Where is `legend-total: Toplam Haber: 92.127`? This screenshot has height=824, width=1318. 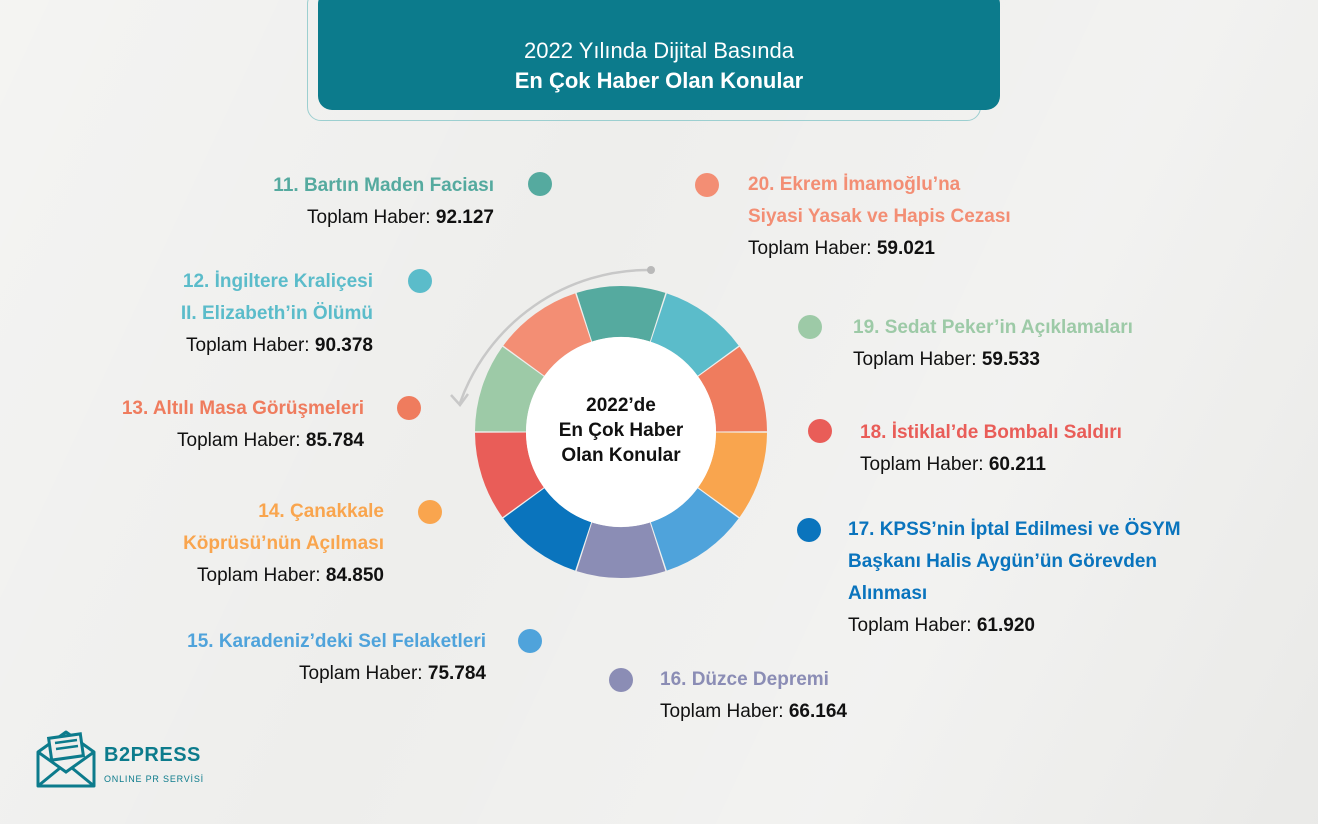
legend-total: Toplam Haber: 92.127 is located at coordinates (383, 218).